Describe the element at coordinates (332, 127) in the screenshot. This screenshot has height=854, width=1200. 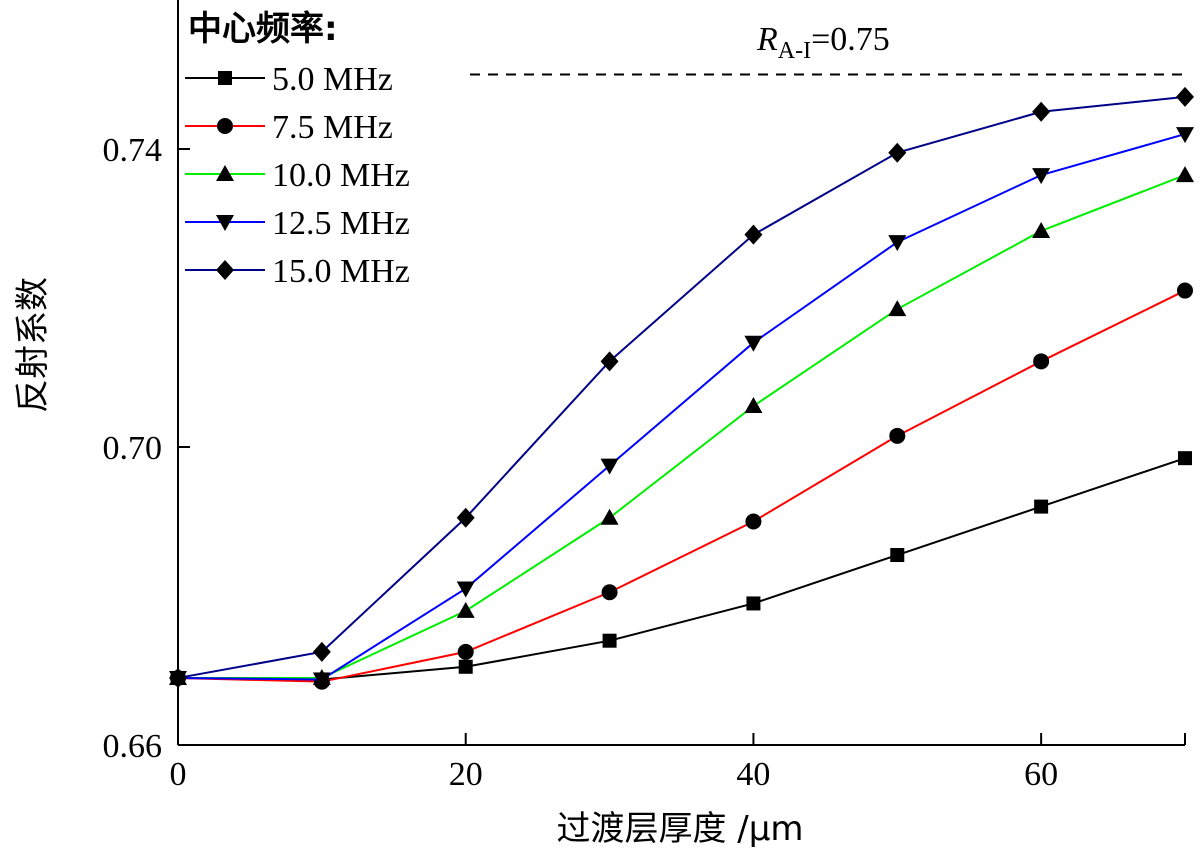
I see `legend-entry-label: 7.5 MHz` at that location.